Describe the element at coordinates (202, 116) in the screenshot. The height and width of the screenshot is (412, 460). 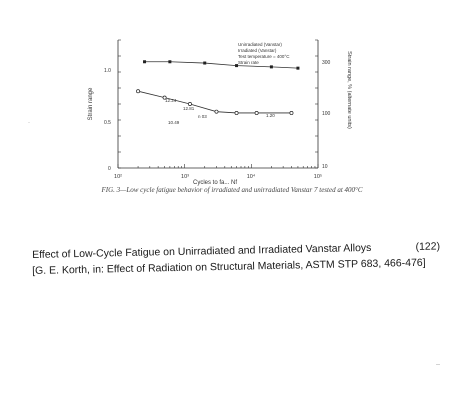
I see `point-label-3: n 03` at that location.